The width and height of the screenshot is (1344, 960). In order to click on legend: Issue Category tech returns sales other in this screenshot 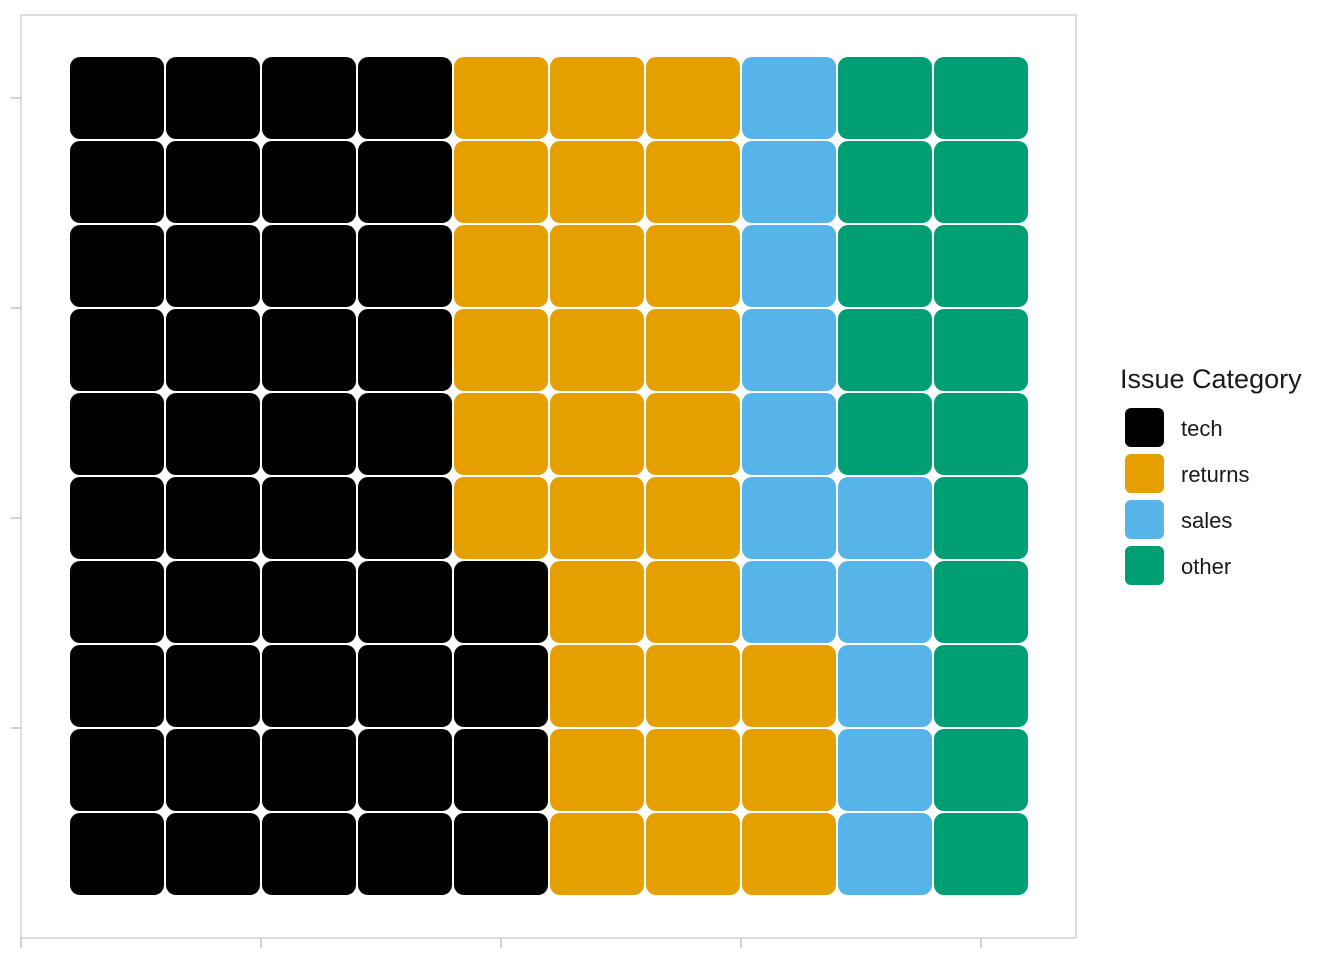, I will do `click(1211, 474)`.